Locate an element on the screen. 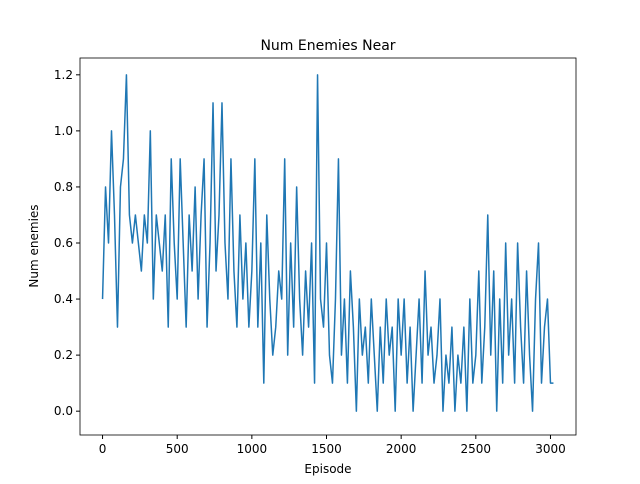  y-tick-label: 0.8 is located at coordinates (63, 187).